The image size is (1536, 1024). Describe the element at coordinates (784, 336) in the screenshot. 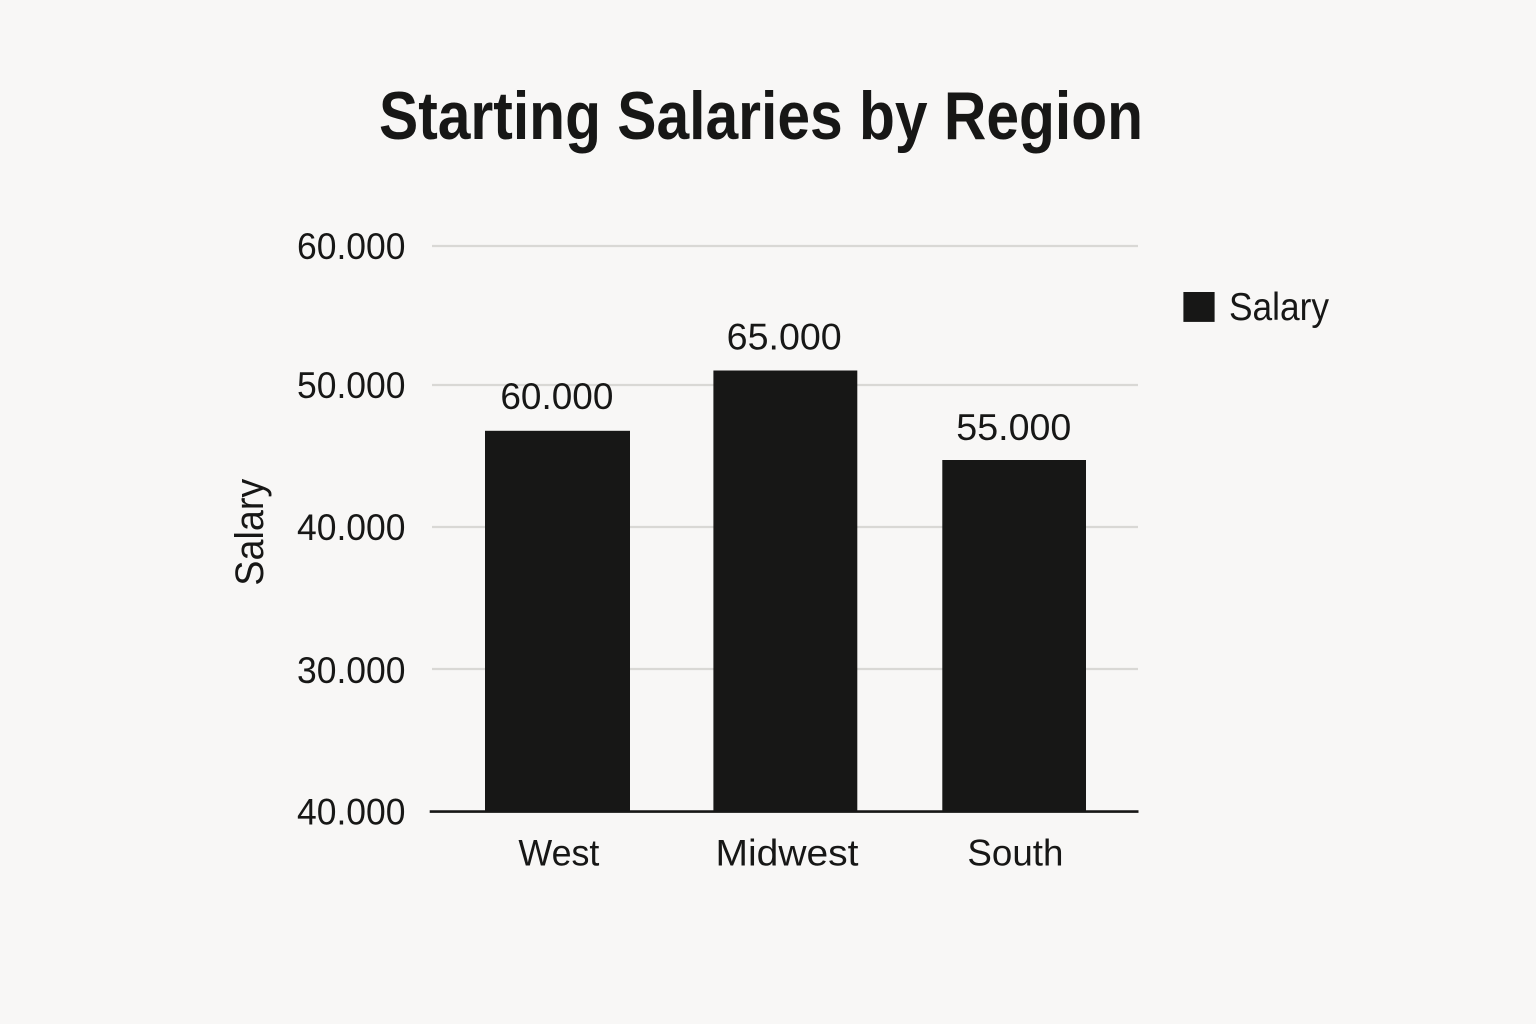

I see `svg-text: 65.000` at that location.